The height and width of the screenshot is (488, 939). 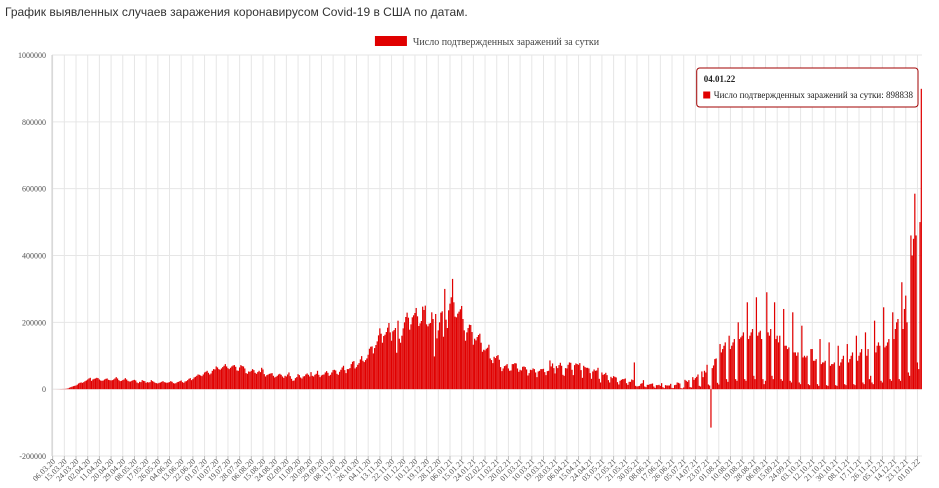 I want to click on tooltip-swatch, so click(x=707, y=95).